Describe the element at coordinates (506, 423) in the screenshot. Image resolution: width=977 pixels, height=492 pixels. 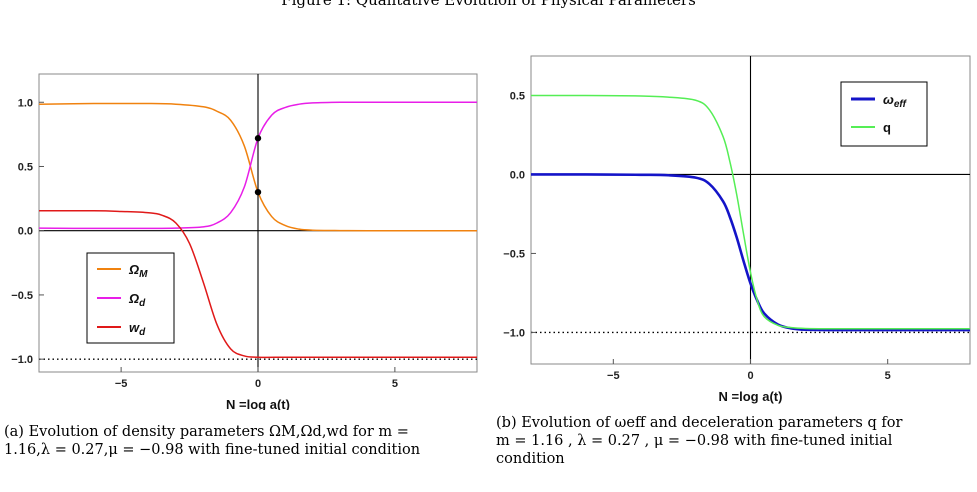
I see `caption-b-tag: (b)` at that location.